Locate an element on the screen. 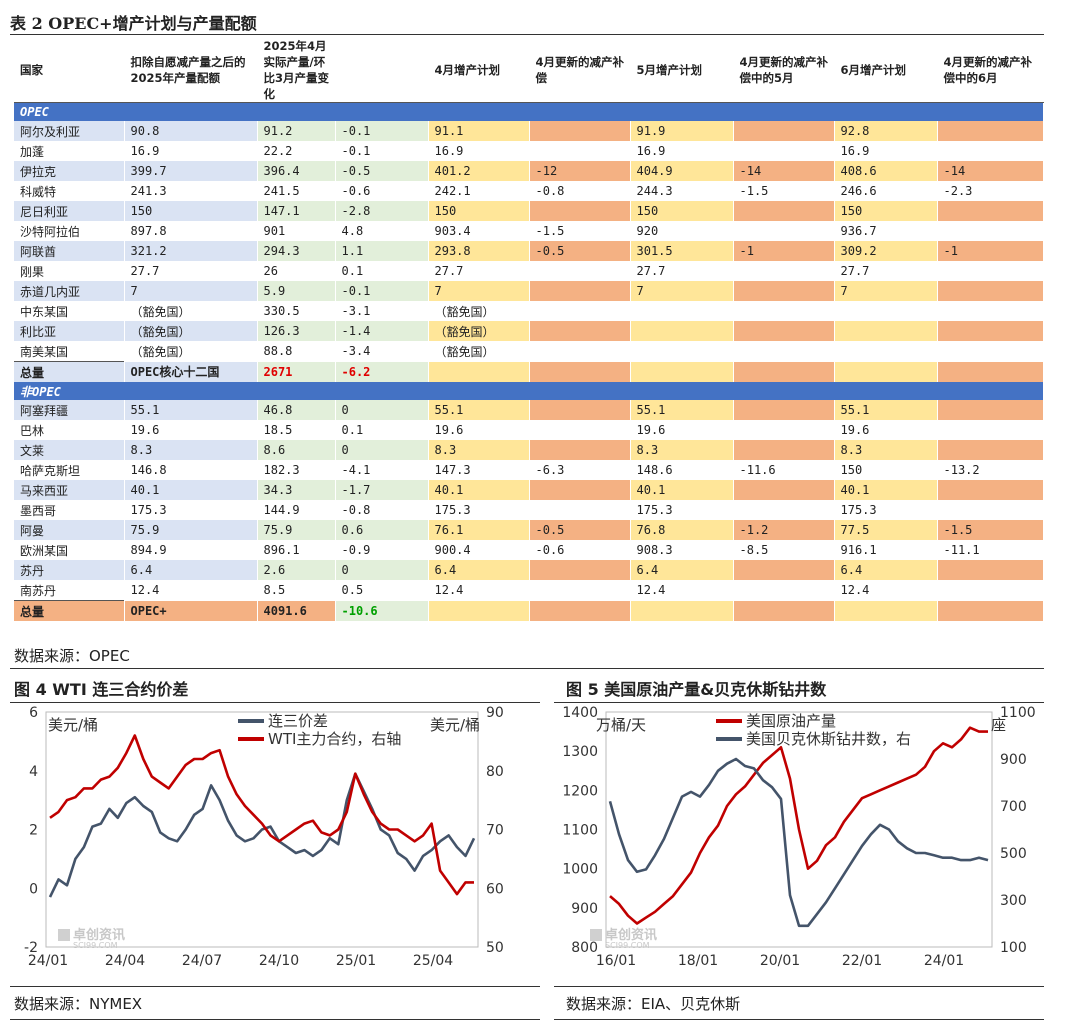  table-cell: 18.5 is located at coordinates (296, 430).